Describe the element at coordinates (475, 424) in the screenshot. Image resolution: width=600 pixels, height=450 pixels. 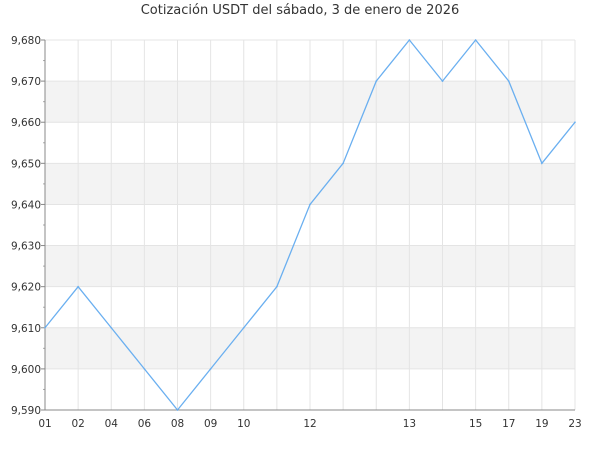
I see `x-tick-label: 15` at that location.